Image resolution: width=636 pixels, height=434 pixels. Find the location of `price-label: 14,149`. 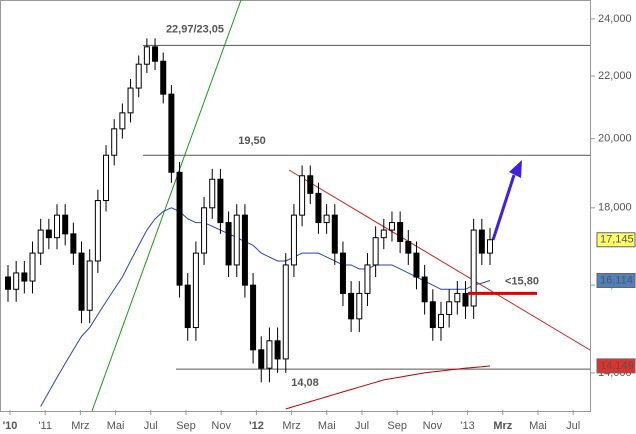

price-label: 14,149 is located at coordinates (617, 366).